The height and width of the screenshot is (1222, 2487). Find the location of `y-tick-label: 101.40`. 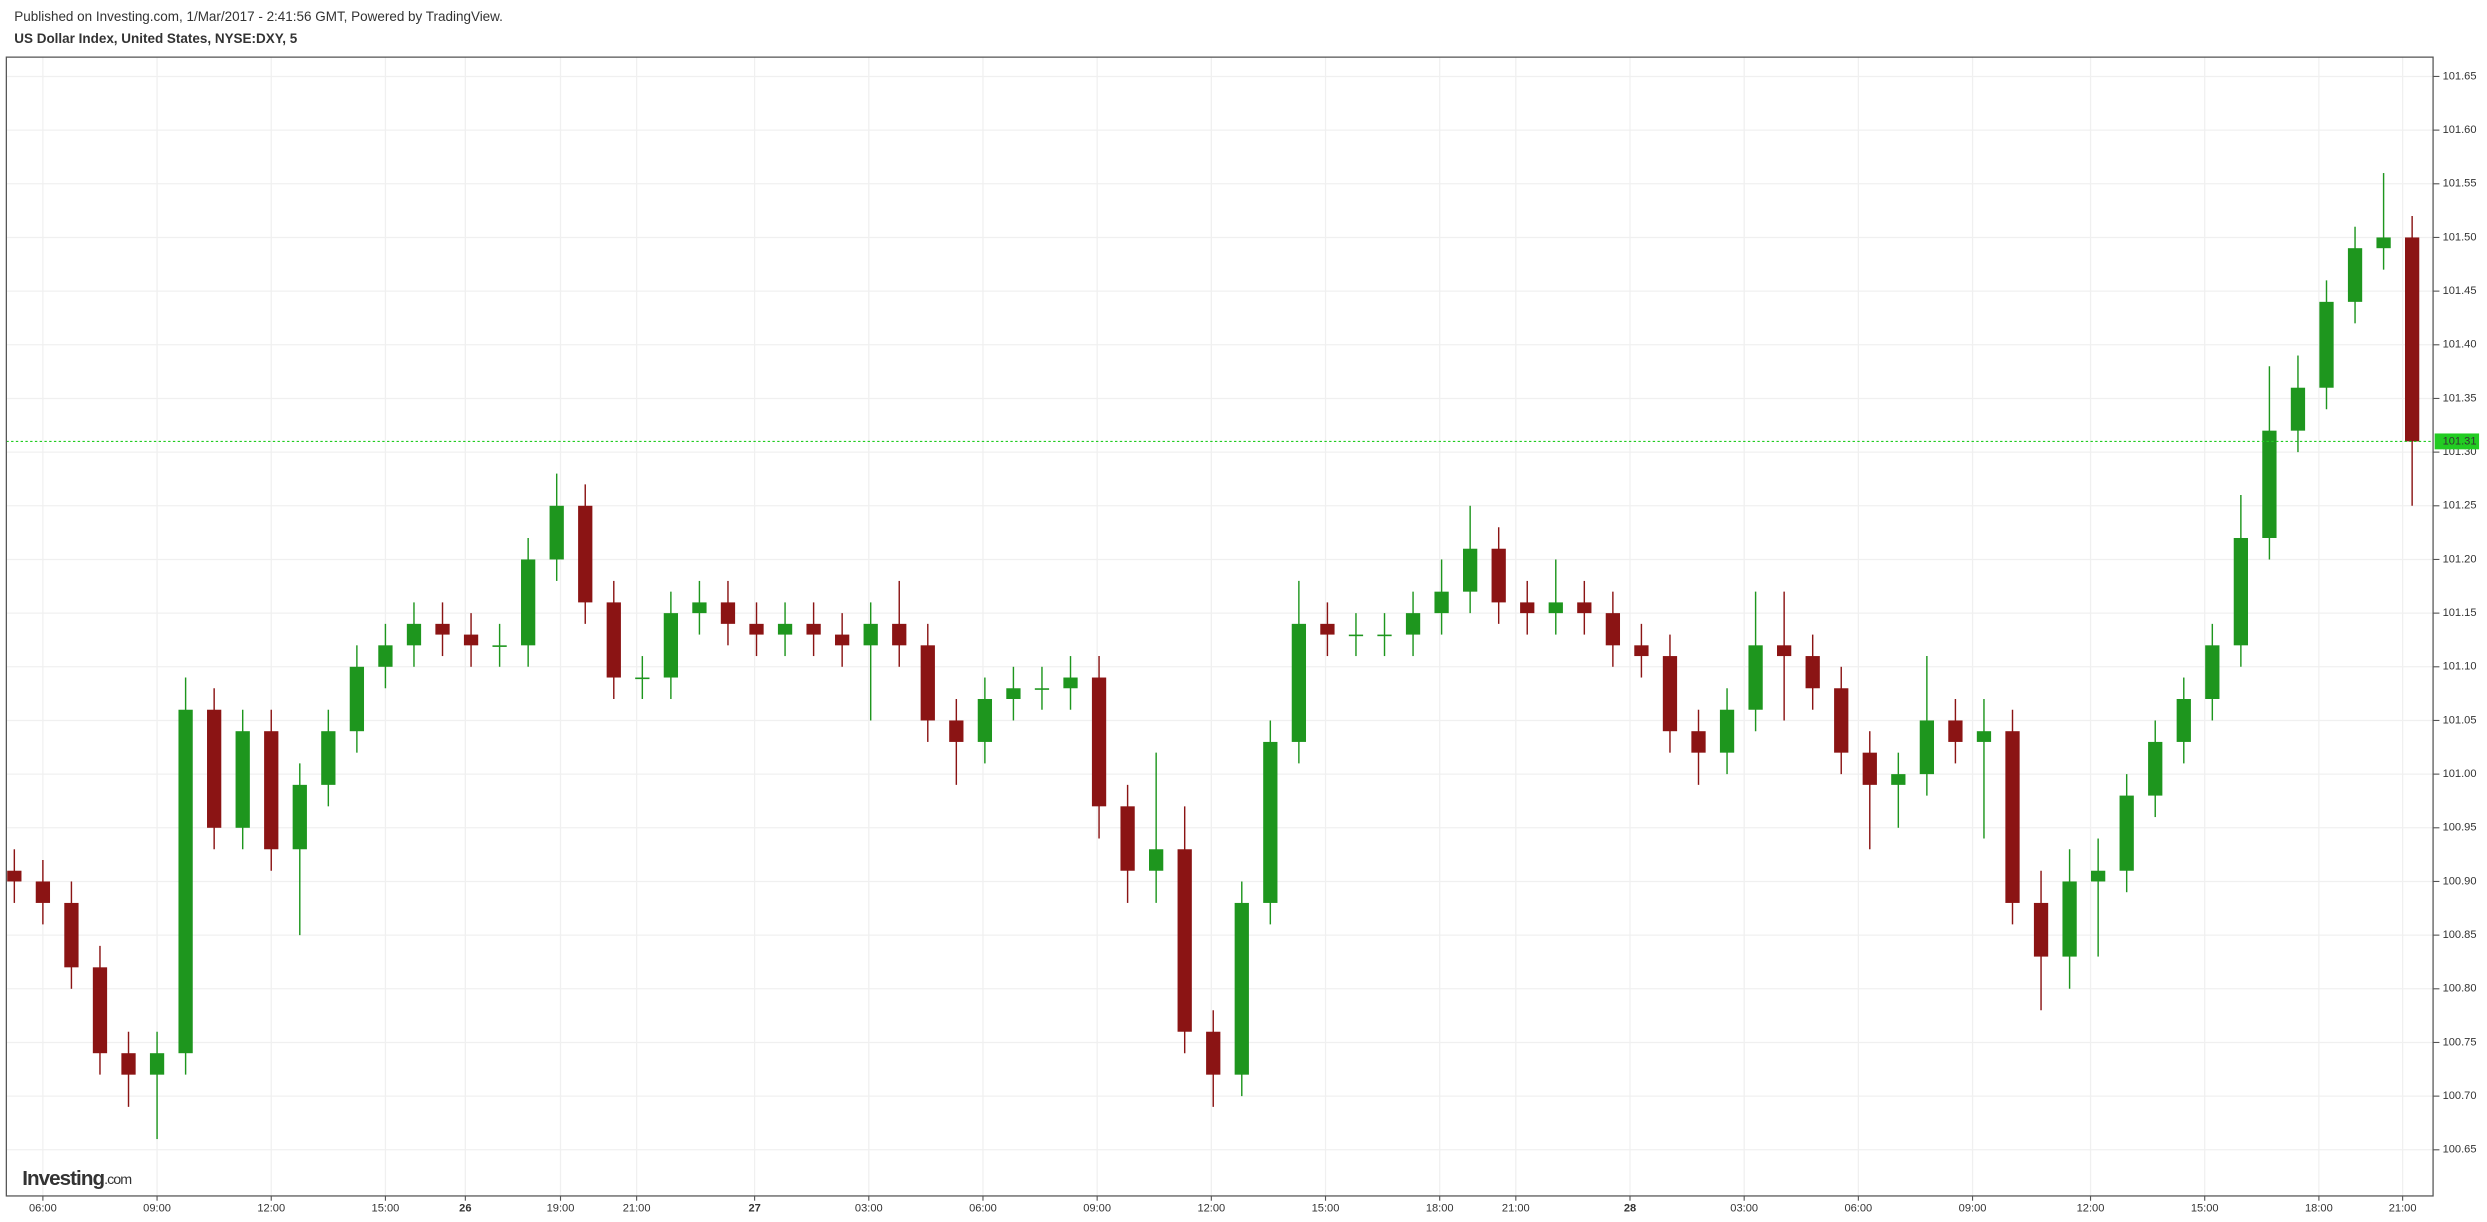

y-tick-label: 101.40 is located at coordinates (2460, 345).